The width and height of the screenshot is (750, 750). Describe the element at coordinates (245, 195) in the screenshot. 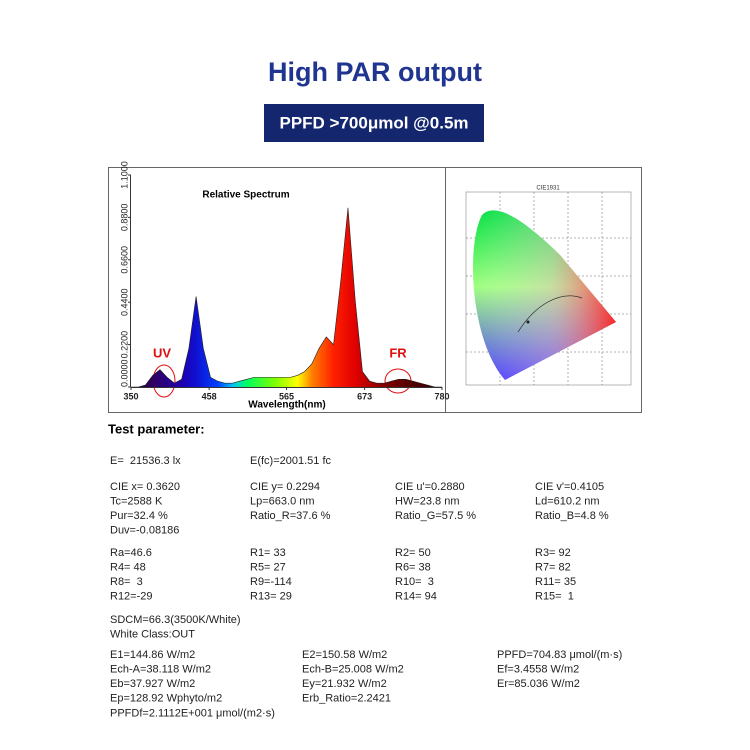

I see `spectrum-title: Relative Spectrum` at that location.